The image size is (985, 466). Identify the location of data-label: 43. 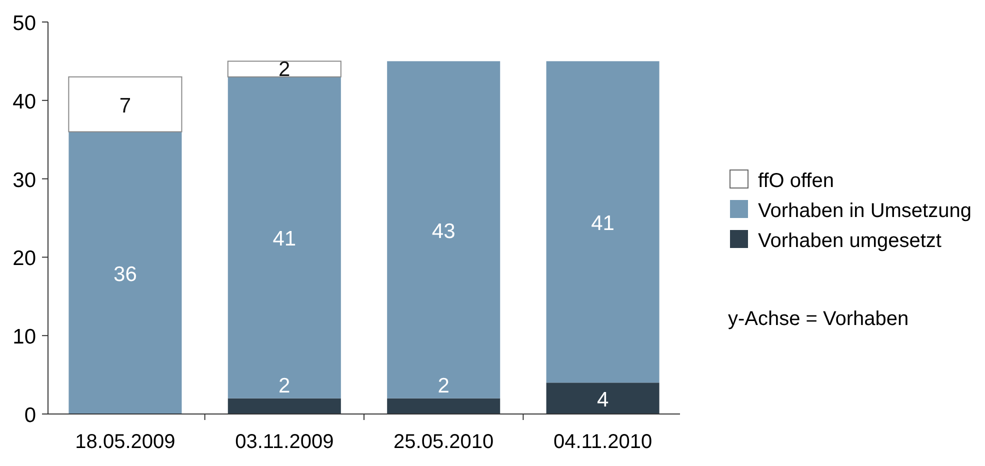
(444, 231).